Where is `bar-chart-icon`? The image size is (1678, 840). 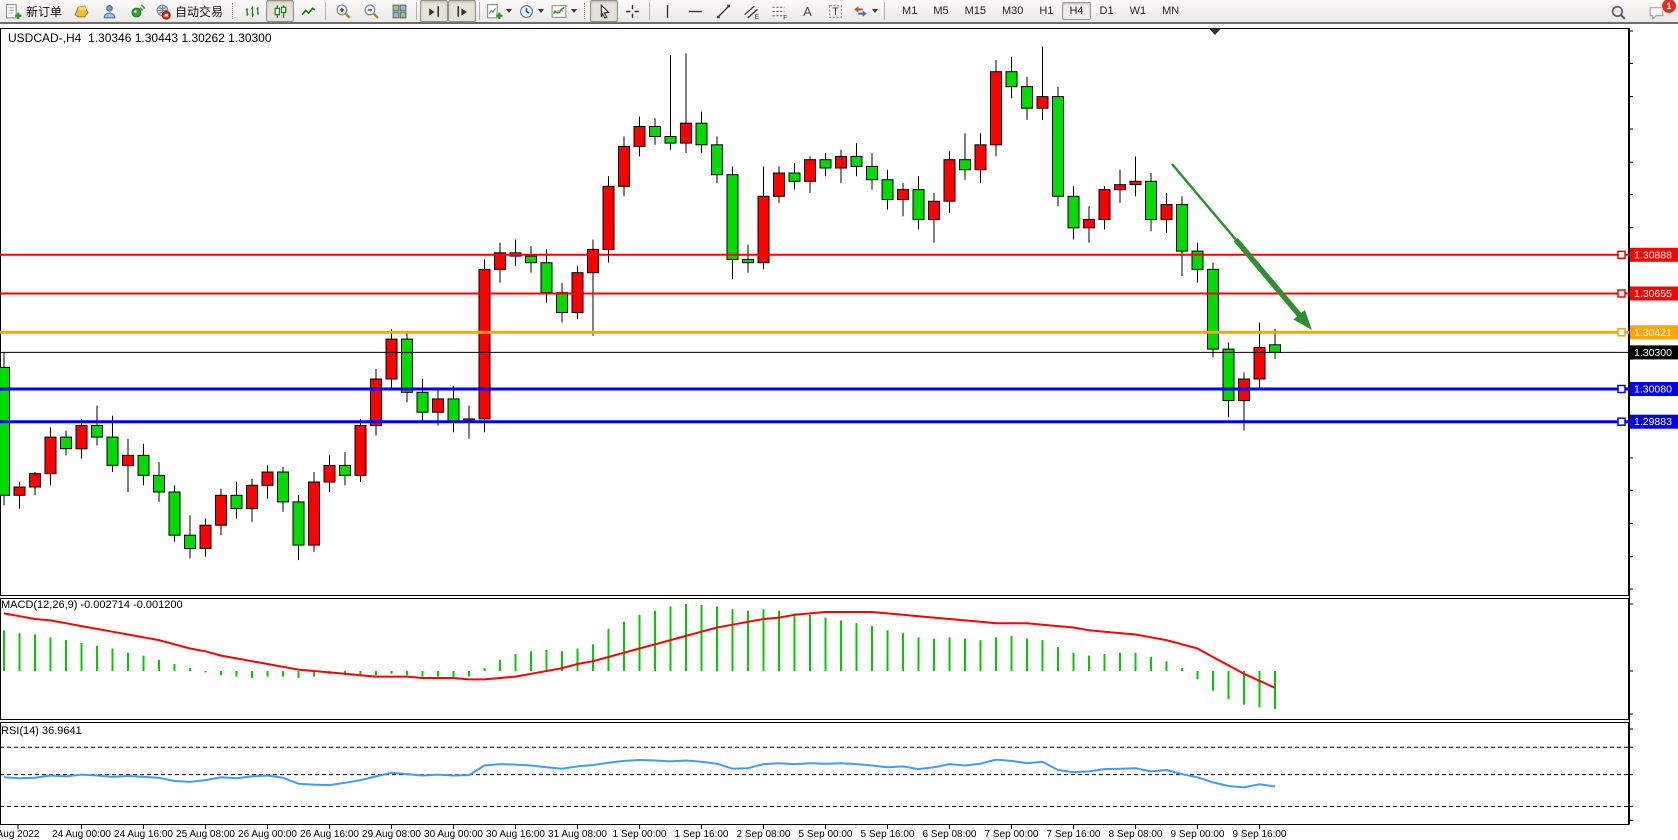
bar-chart-icon is located at coordinates (252, 11).